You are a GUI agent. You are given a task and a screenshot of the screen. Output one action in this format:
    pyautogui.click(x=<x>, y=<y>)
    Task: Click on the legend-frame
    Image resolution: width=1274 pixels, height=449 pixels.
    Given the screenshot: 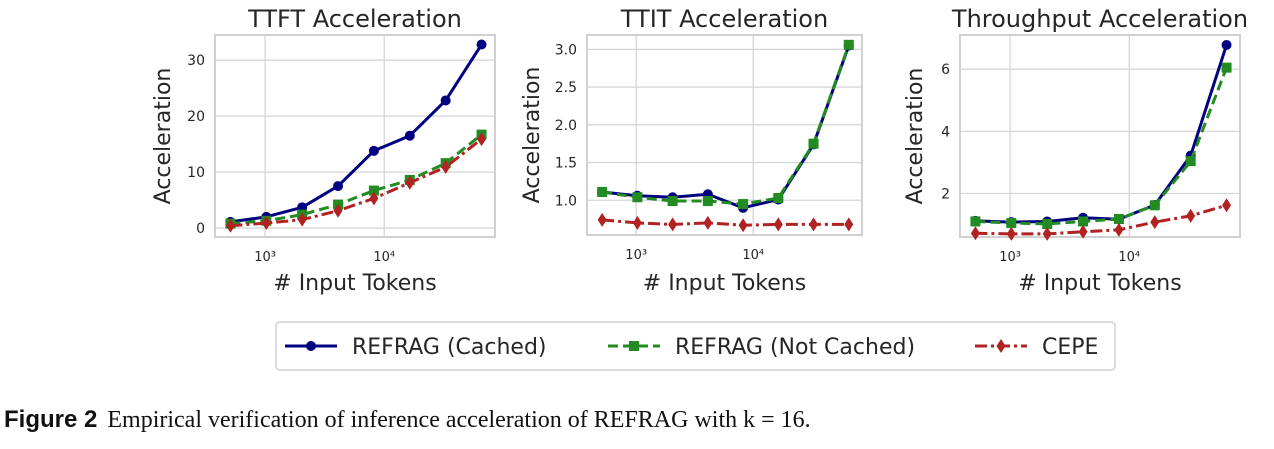 What is the action you would take?
    pyautogui.click(x=695, y=346)
    